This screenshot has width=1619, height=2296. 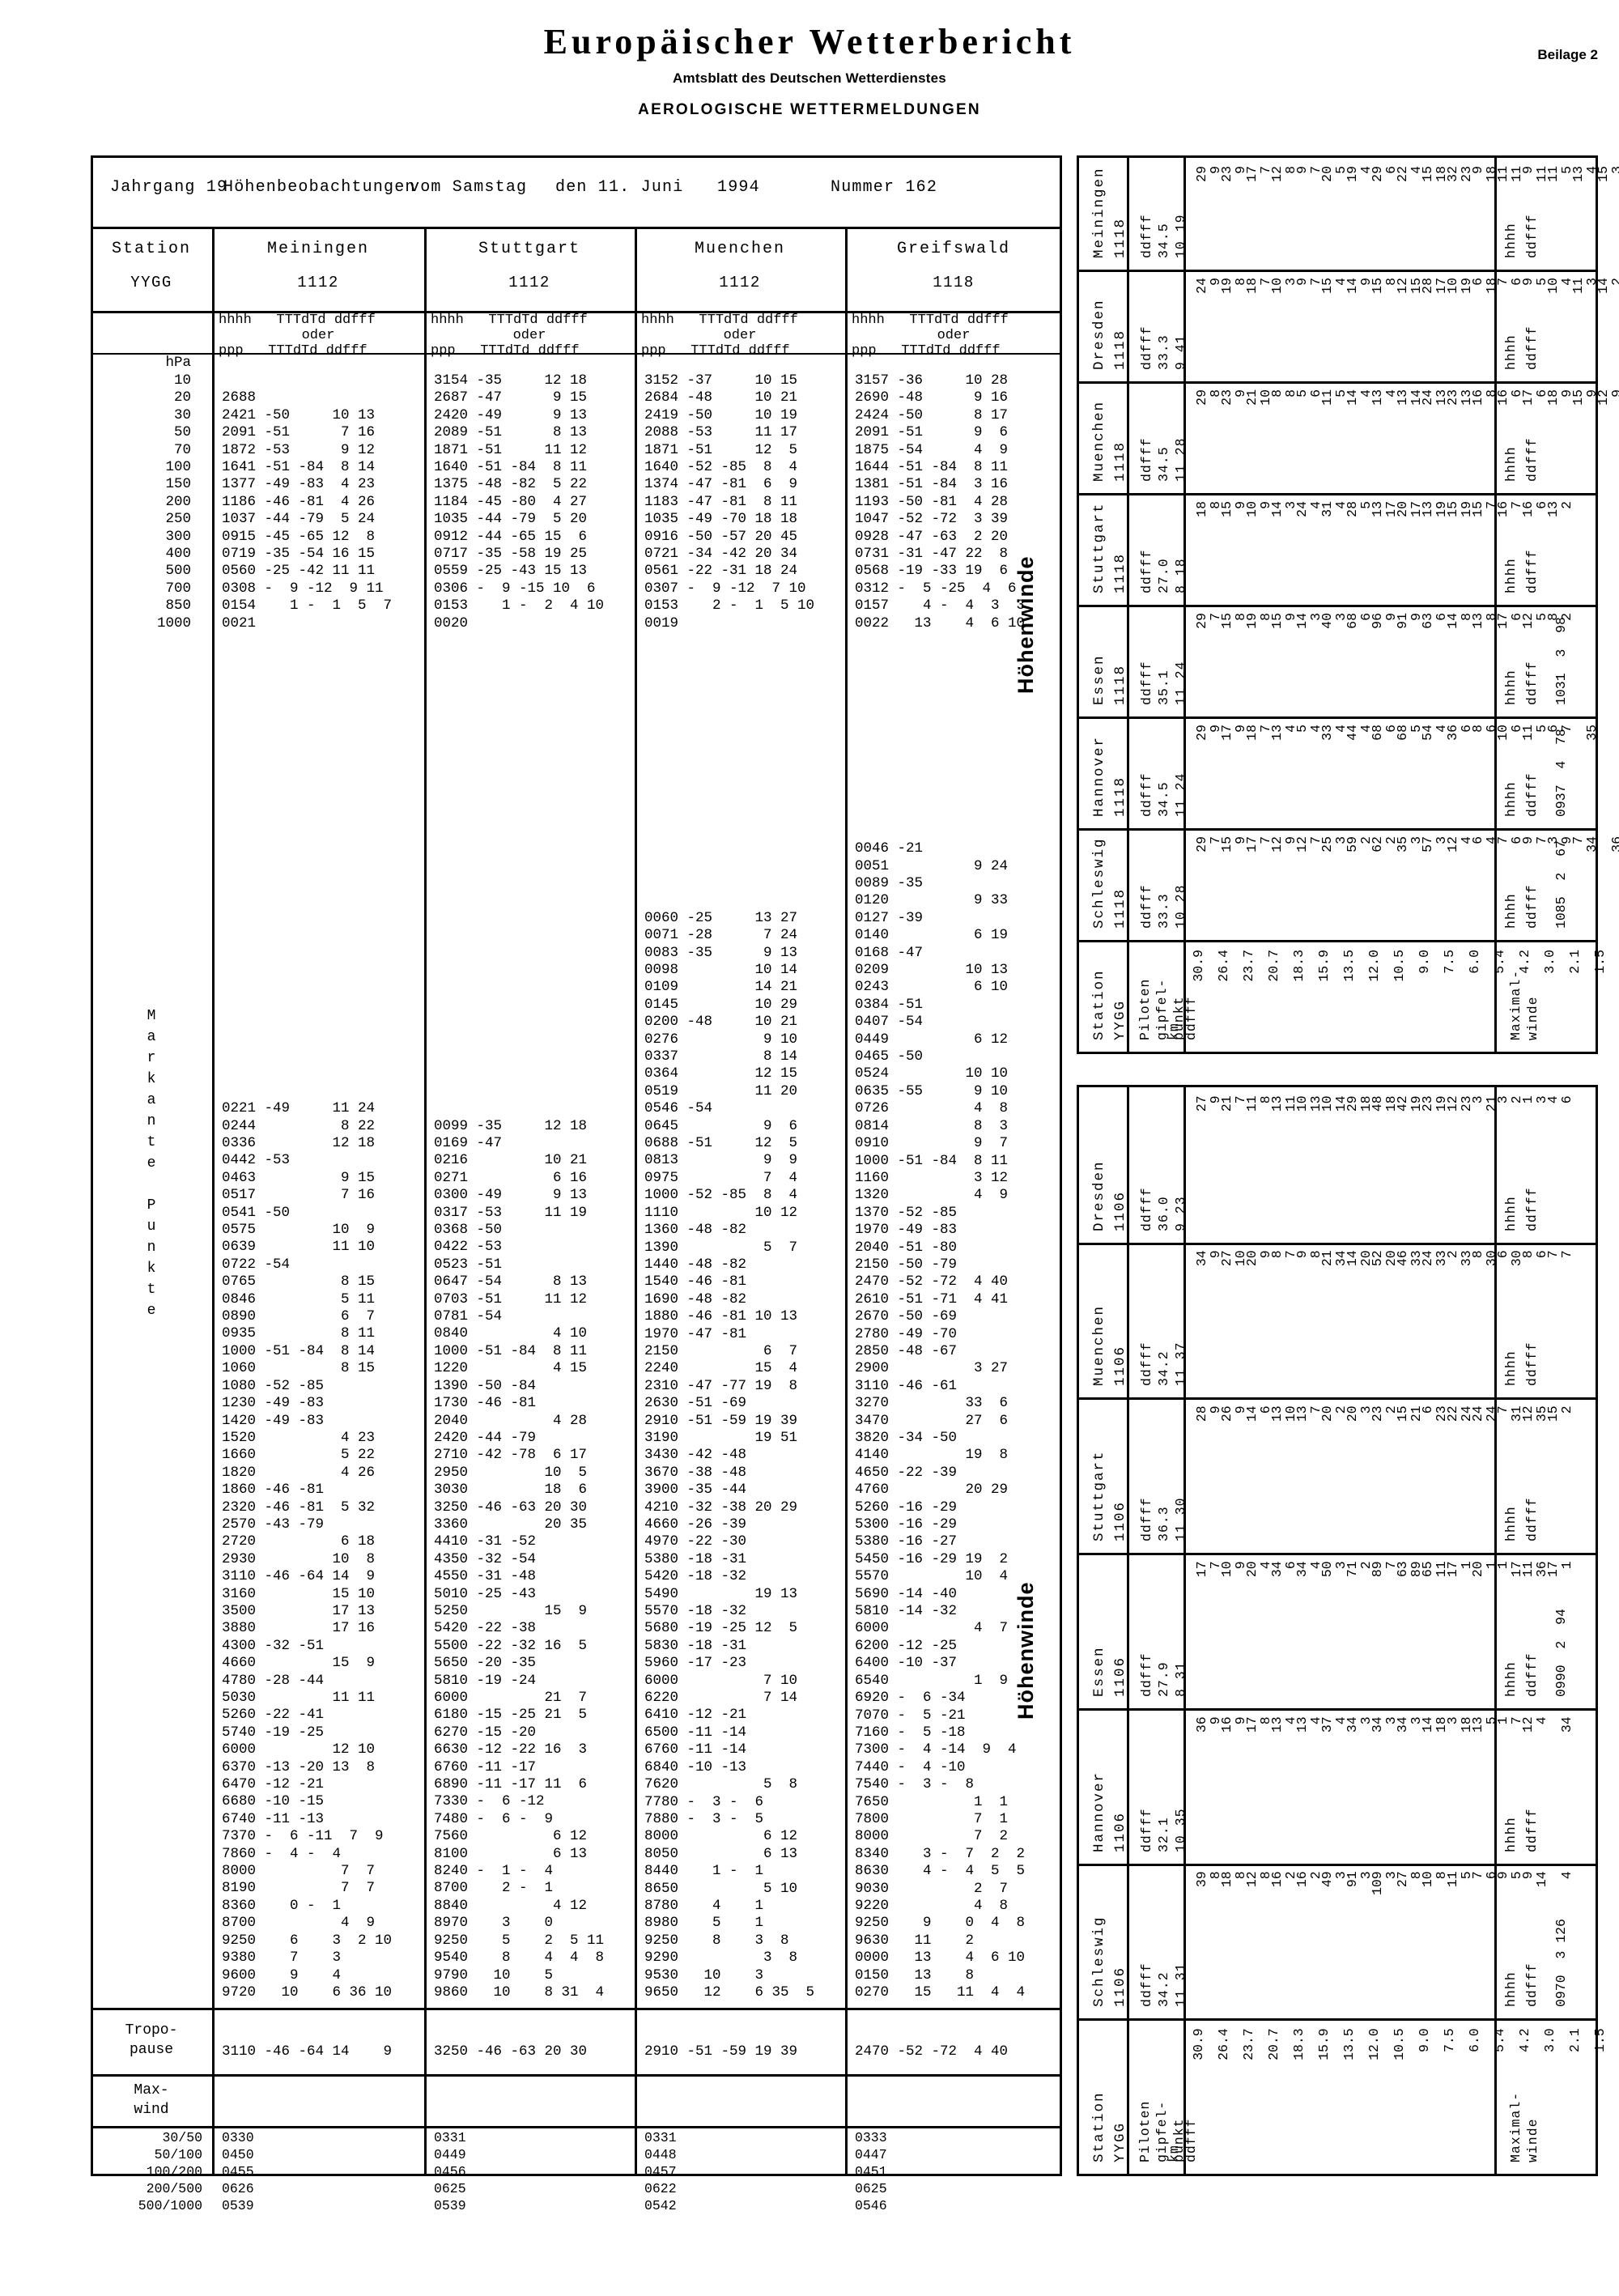 I want to click on hw-altitude-0-5: 15.9, so click(x=1324, y=966).